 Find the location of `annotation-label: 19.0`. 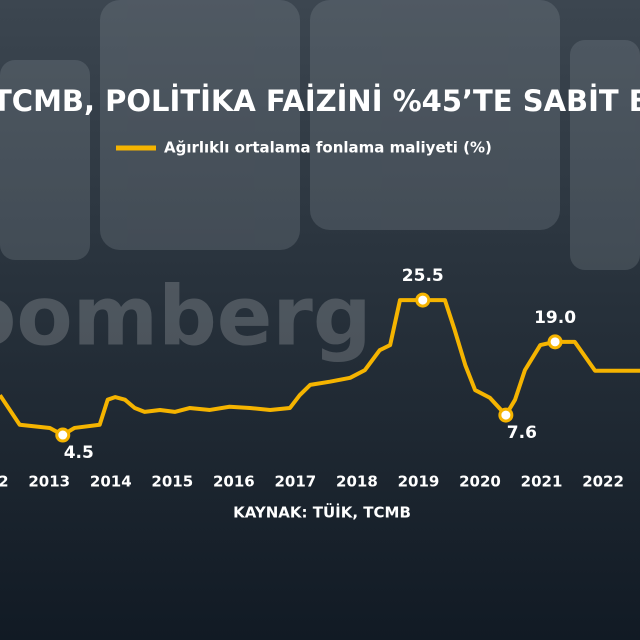

annotation-label: 19.0 is located at coordinates (555, 318).